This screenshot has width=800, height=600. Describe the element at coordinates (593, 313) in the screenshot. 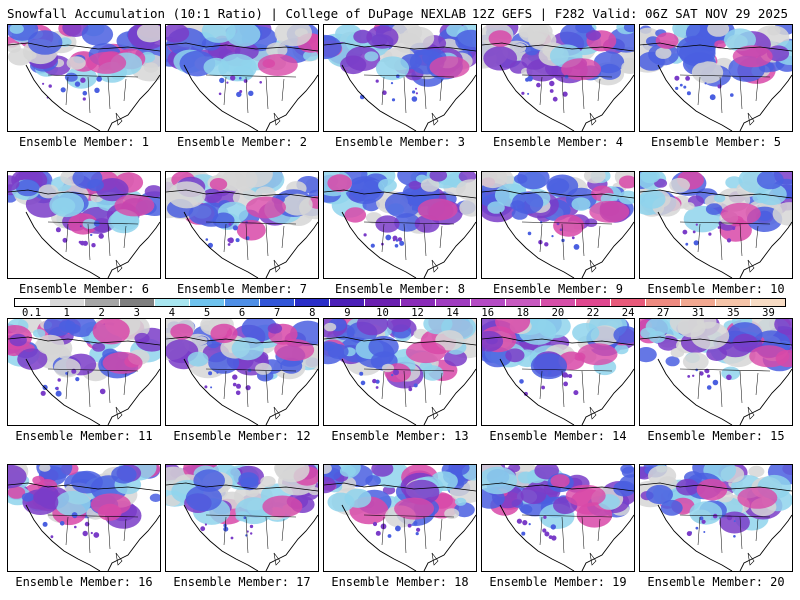

I see `color-scale-label: 22` at that location.